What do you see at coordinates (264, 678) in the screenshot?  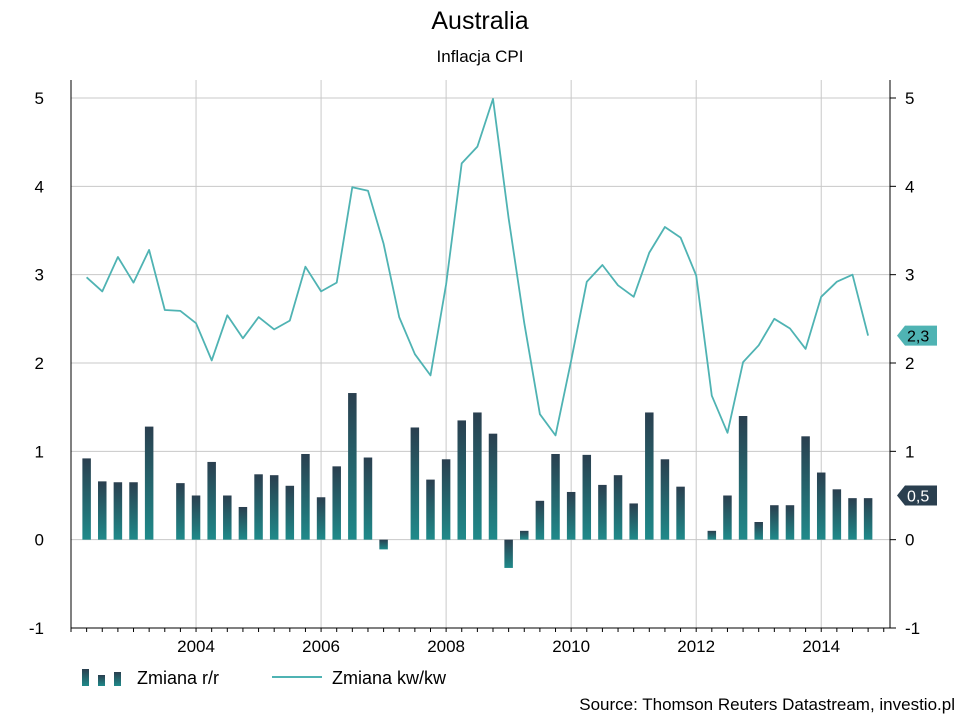 I see `legend: Zmiana r/r Zmiana kw/kw` at bounding box center [264, 678].